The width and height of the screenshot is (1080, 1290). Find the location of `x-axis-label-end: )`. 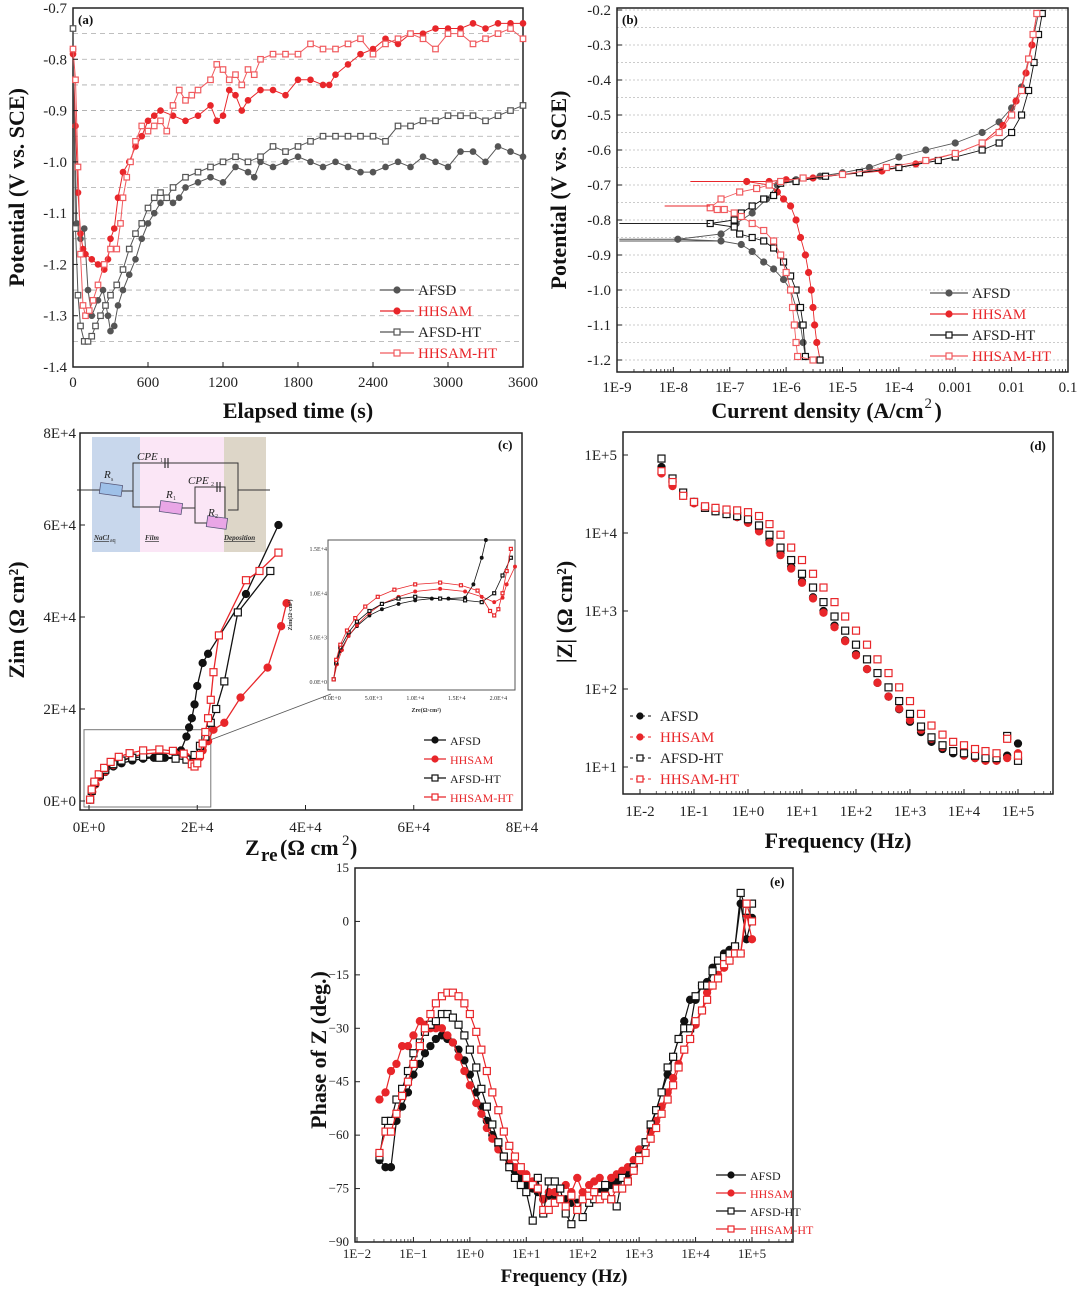

x-axis-label-end: ) is located at coordinates (353, 847).